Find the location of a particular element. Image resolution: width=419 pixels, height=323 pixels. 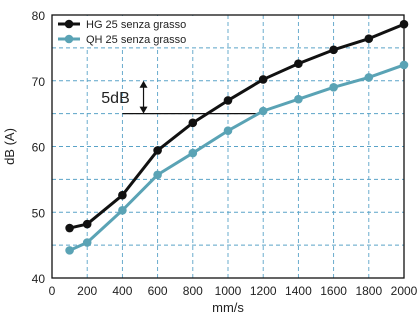

y-tick-label: 60 is located at coordinates (39, 148).